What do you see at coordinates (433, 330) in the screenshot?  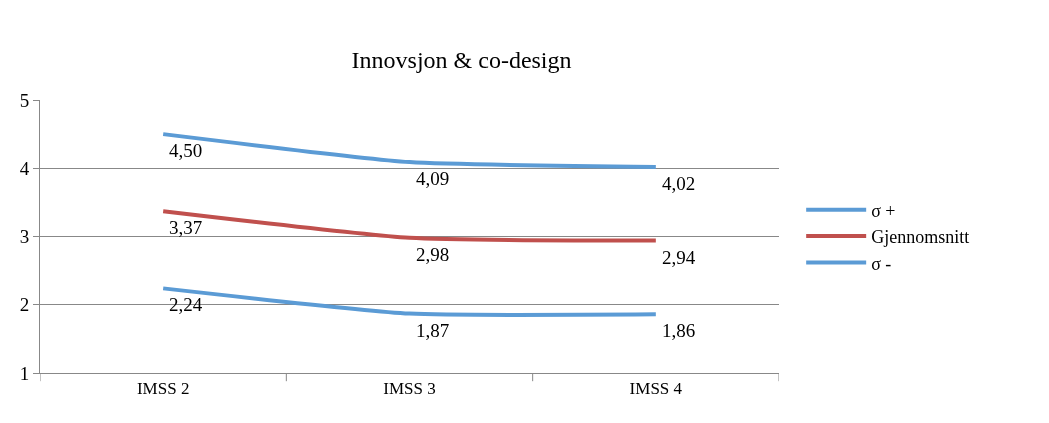 I see `data-label: 1,87` at bounding box center [433, 330].